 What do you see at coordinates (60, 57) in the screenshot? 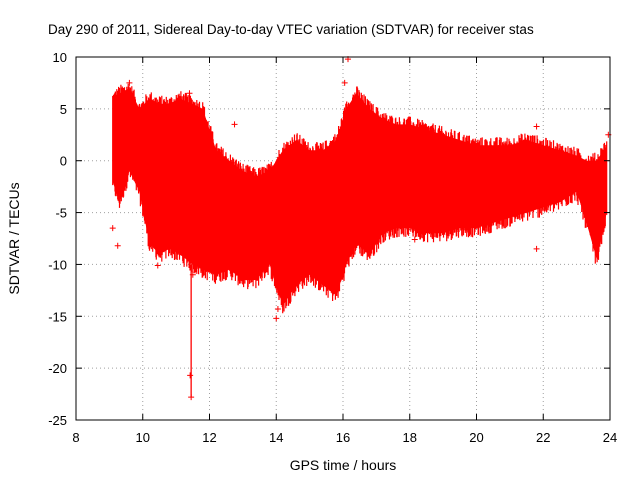
I see `y-tick-label: 10` at bounding box center [60, 57].